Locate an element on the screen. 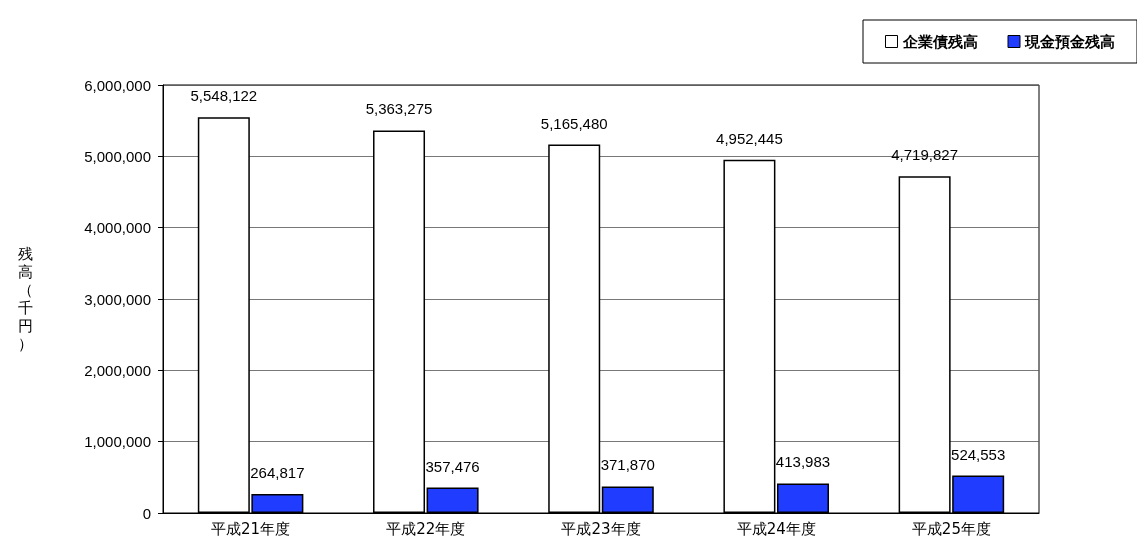 The width and height of the screenshot is (1145, 558). x-tick-label: 平成21年度 is located at coordinates (251, 528).